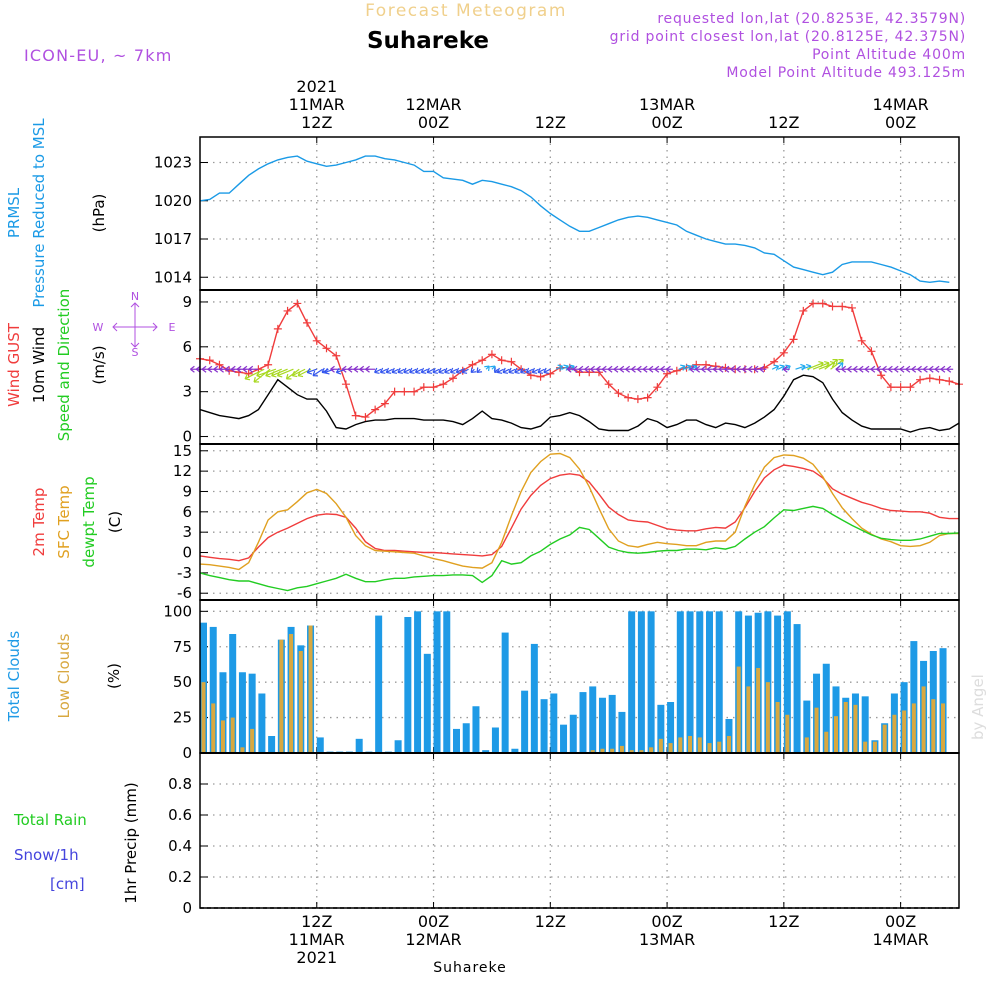  I want to click on model-altitude: Model Point Altitude 493.125m, so click(846, 73).